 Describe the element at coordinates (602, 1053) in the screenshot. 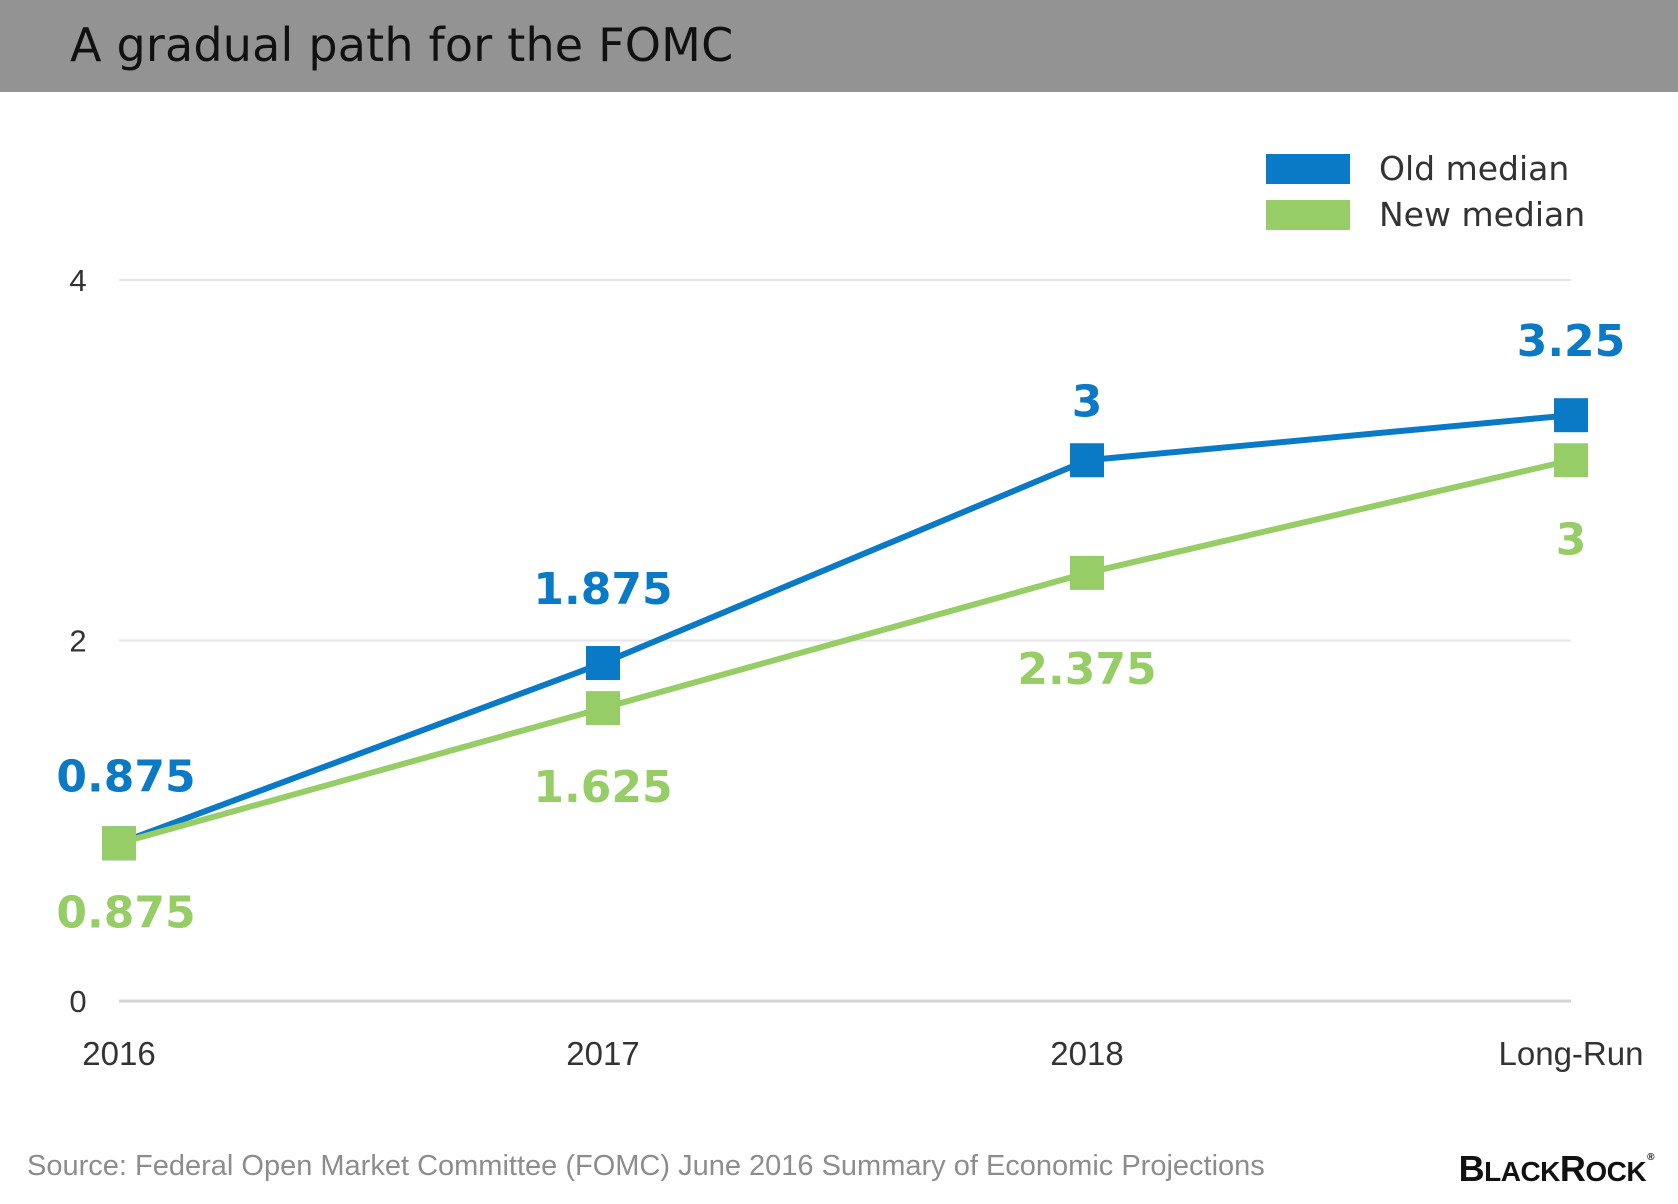

I see `x-tick-label: 2017` at that location.